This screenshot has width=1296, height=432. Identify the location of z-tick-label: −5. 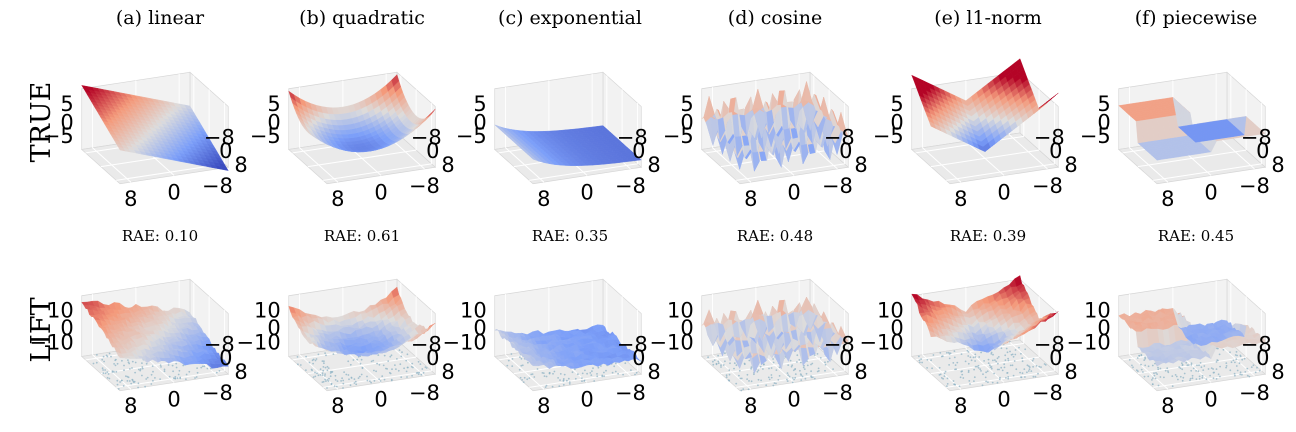
(58, 136).